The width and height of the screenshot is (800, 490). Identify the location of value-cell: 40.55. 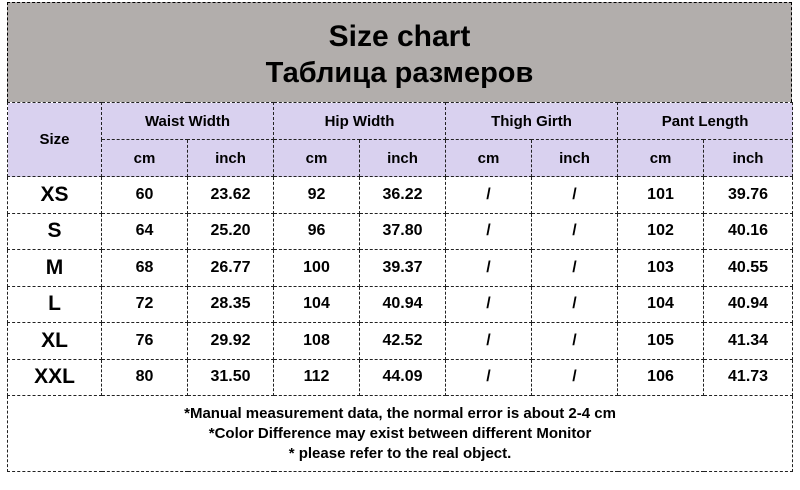
(748, 268).